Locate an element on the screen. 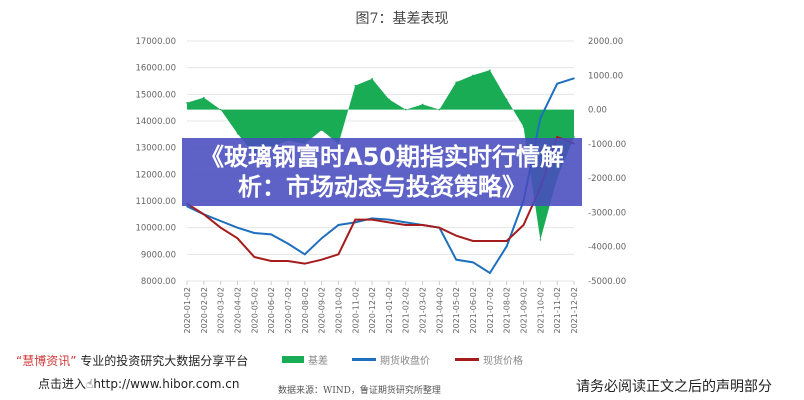 This screenshot has height=400, width=804. disclaimer-notice: 请务必阅读正文之后的声明部分 is located at coordinates (674, 387).